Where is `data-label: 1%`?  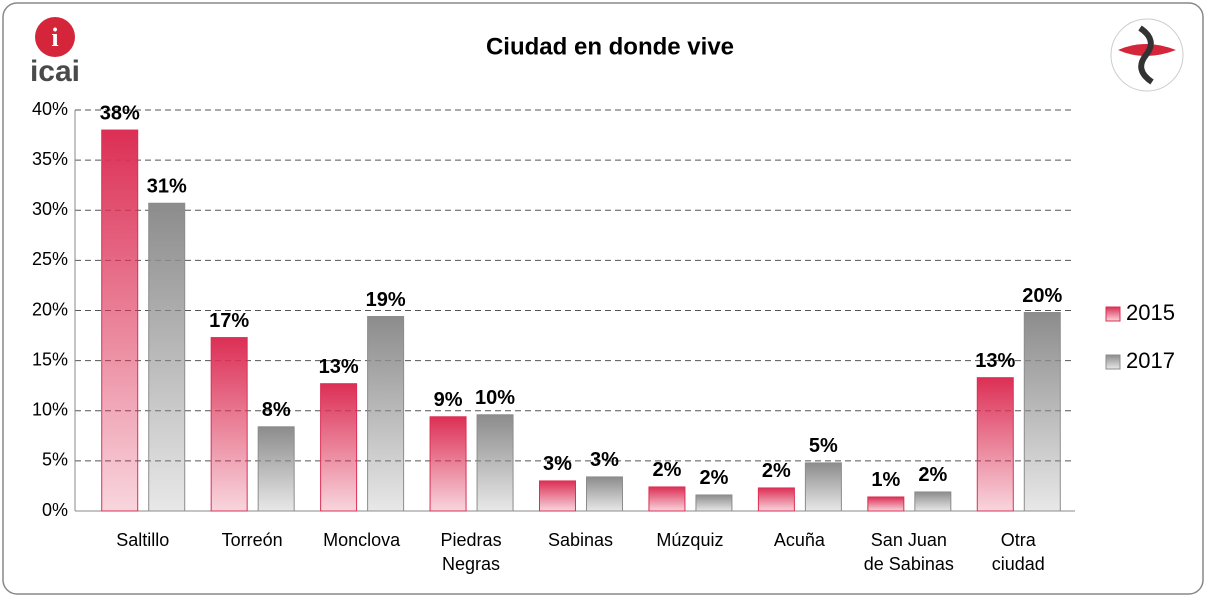 data-label: 1% is located at coordinates (885, 480).